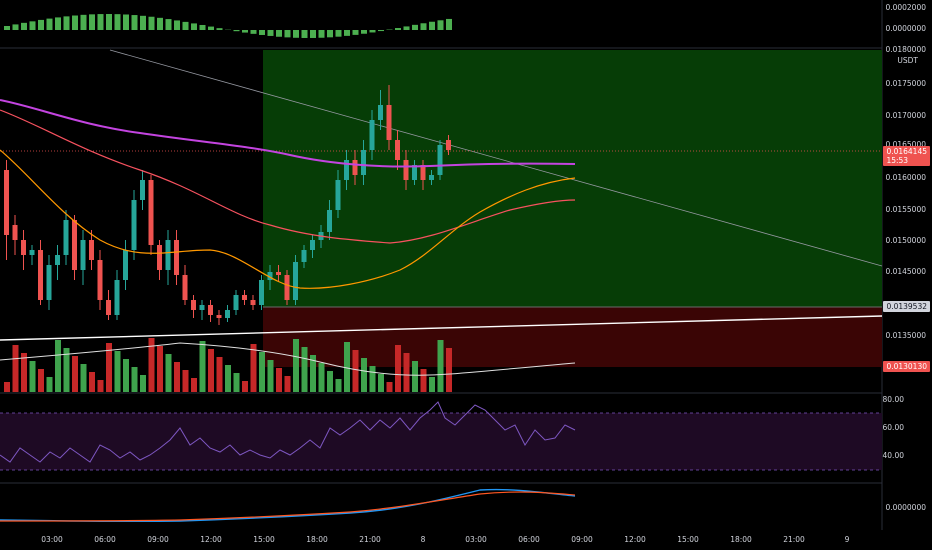 The image size is (932, 550). What do you see at coordinates (288, 432) in the screenshot?
I see `rsi-line` at bounding box center [288, 432].